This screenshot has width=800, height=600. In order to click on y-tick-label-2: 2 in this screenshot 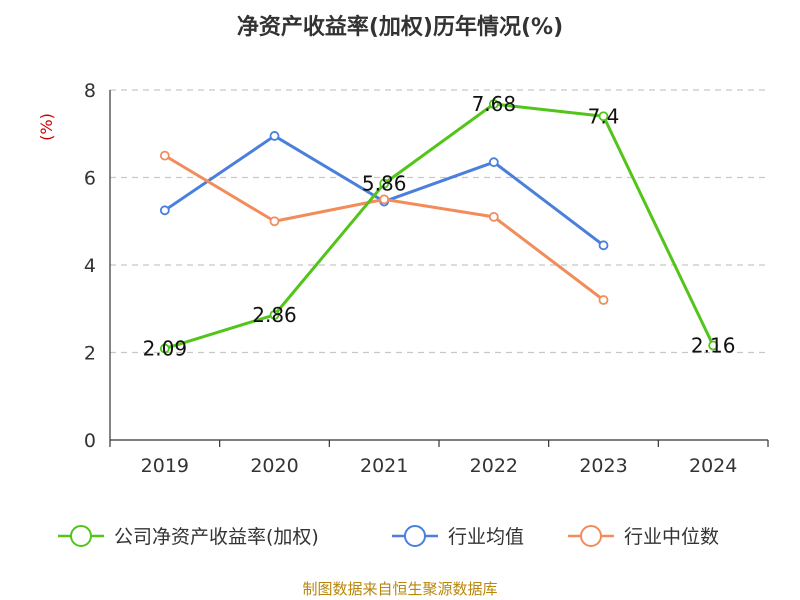, I will do `click(90, 354)`.